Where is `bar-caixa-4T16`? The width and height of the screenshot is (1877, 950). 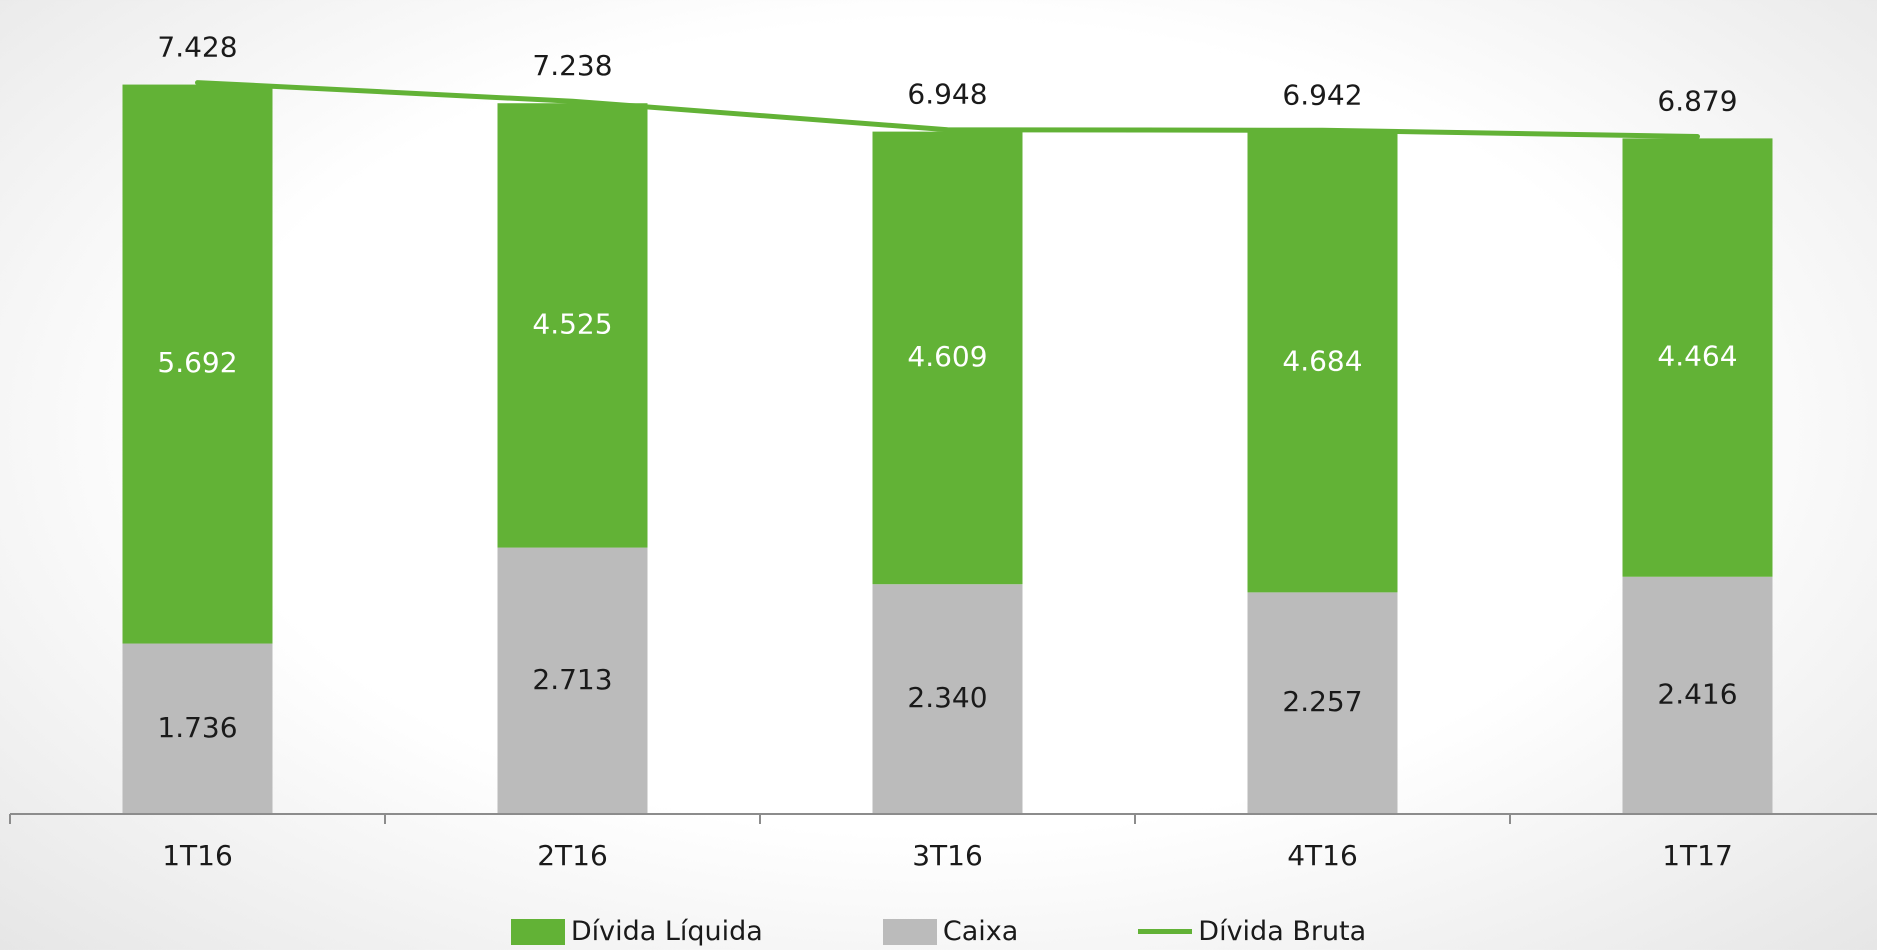
bar-caixa-4T16 is located at coordinates (1322, 703).